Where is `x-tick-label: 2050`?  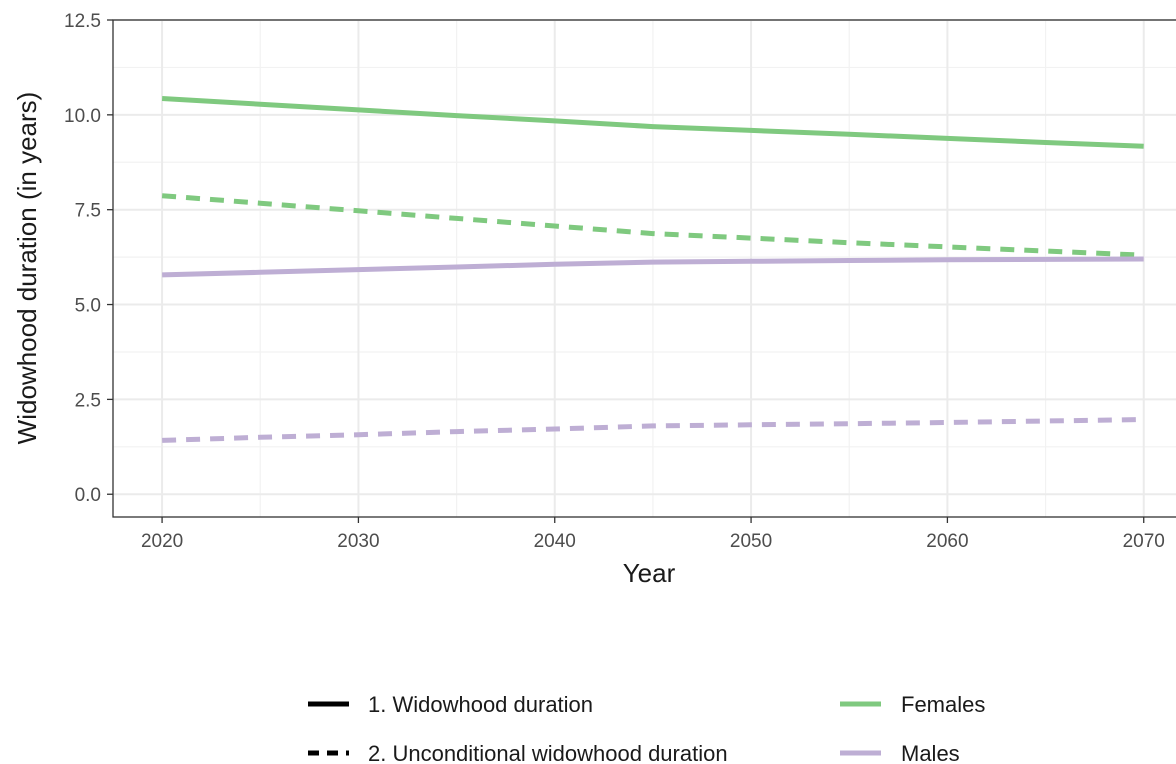 x-tick-label: 2050 is located at coordinates (751, 541).